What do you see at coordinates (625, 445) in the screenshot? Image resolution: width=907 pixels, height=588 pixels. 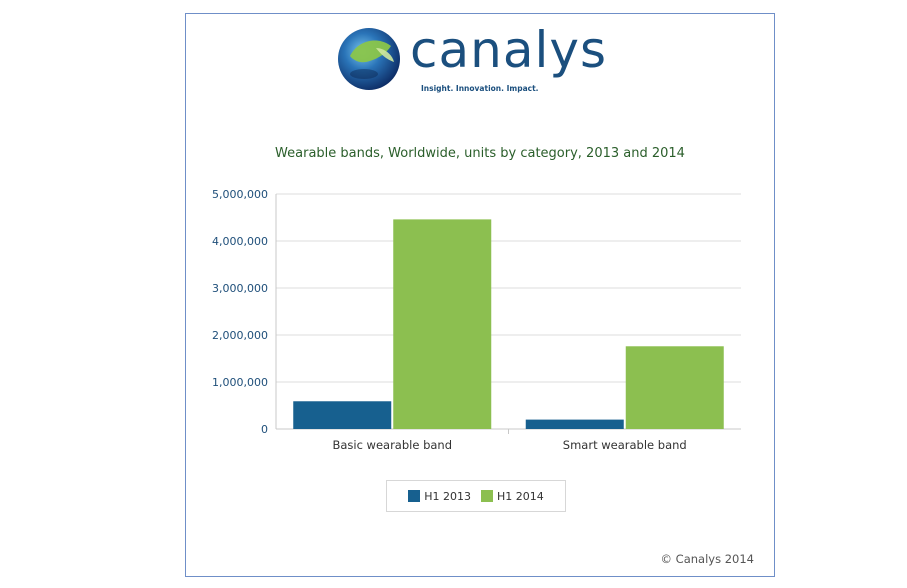 I see `x-category-label: Smart wearable band` at bounding box center [625, 445].